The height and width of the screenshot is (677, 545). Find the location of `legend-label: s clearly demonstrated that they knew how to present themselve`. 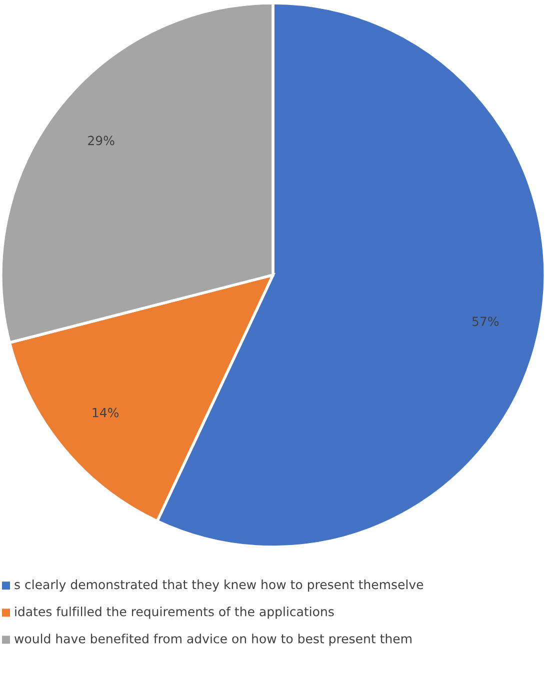

legend-label: s clearly demonstrated that they knew how to present themselve is located at coordinates (219, 586).